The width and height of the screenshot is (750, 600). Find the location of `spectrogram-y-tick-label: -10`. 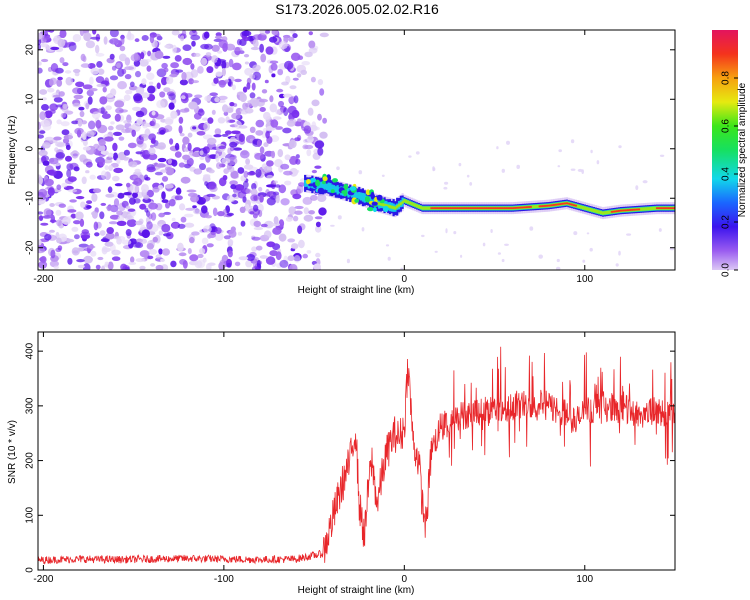

spectrogram-y-tick-label: -10 is located at coordinates (30, 198).